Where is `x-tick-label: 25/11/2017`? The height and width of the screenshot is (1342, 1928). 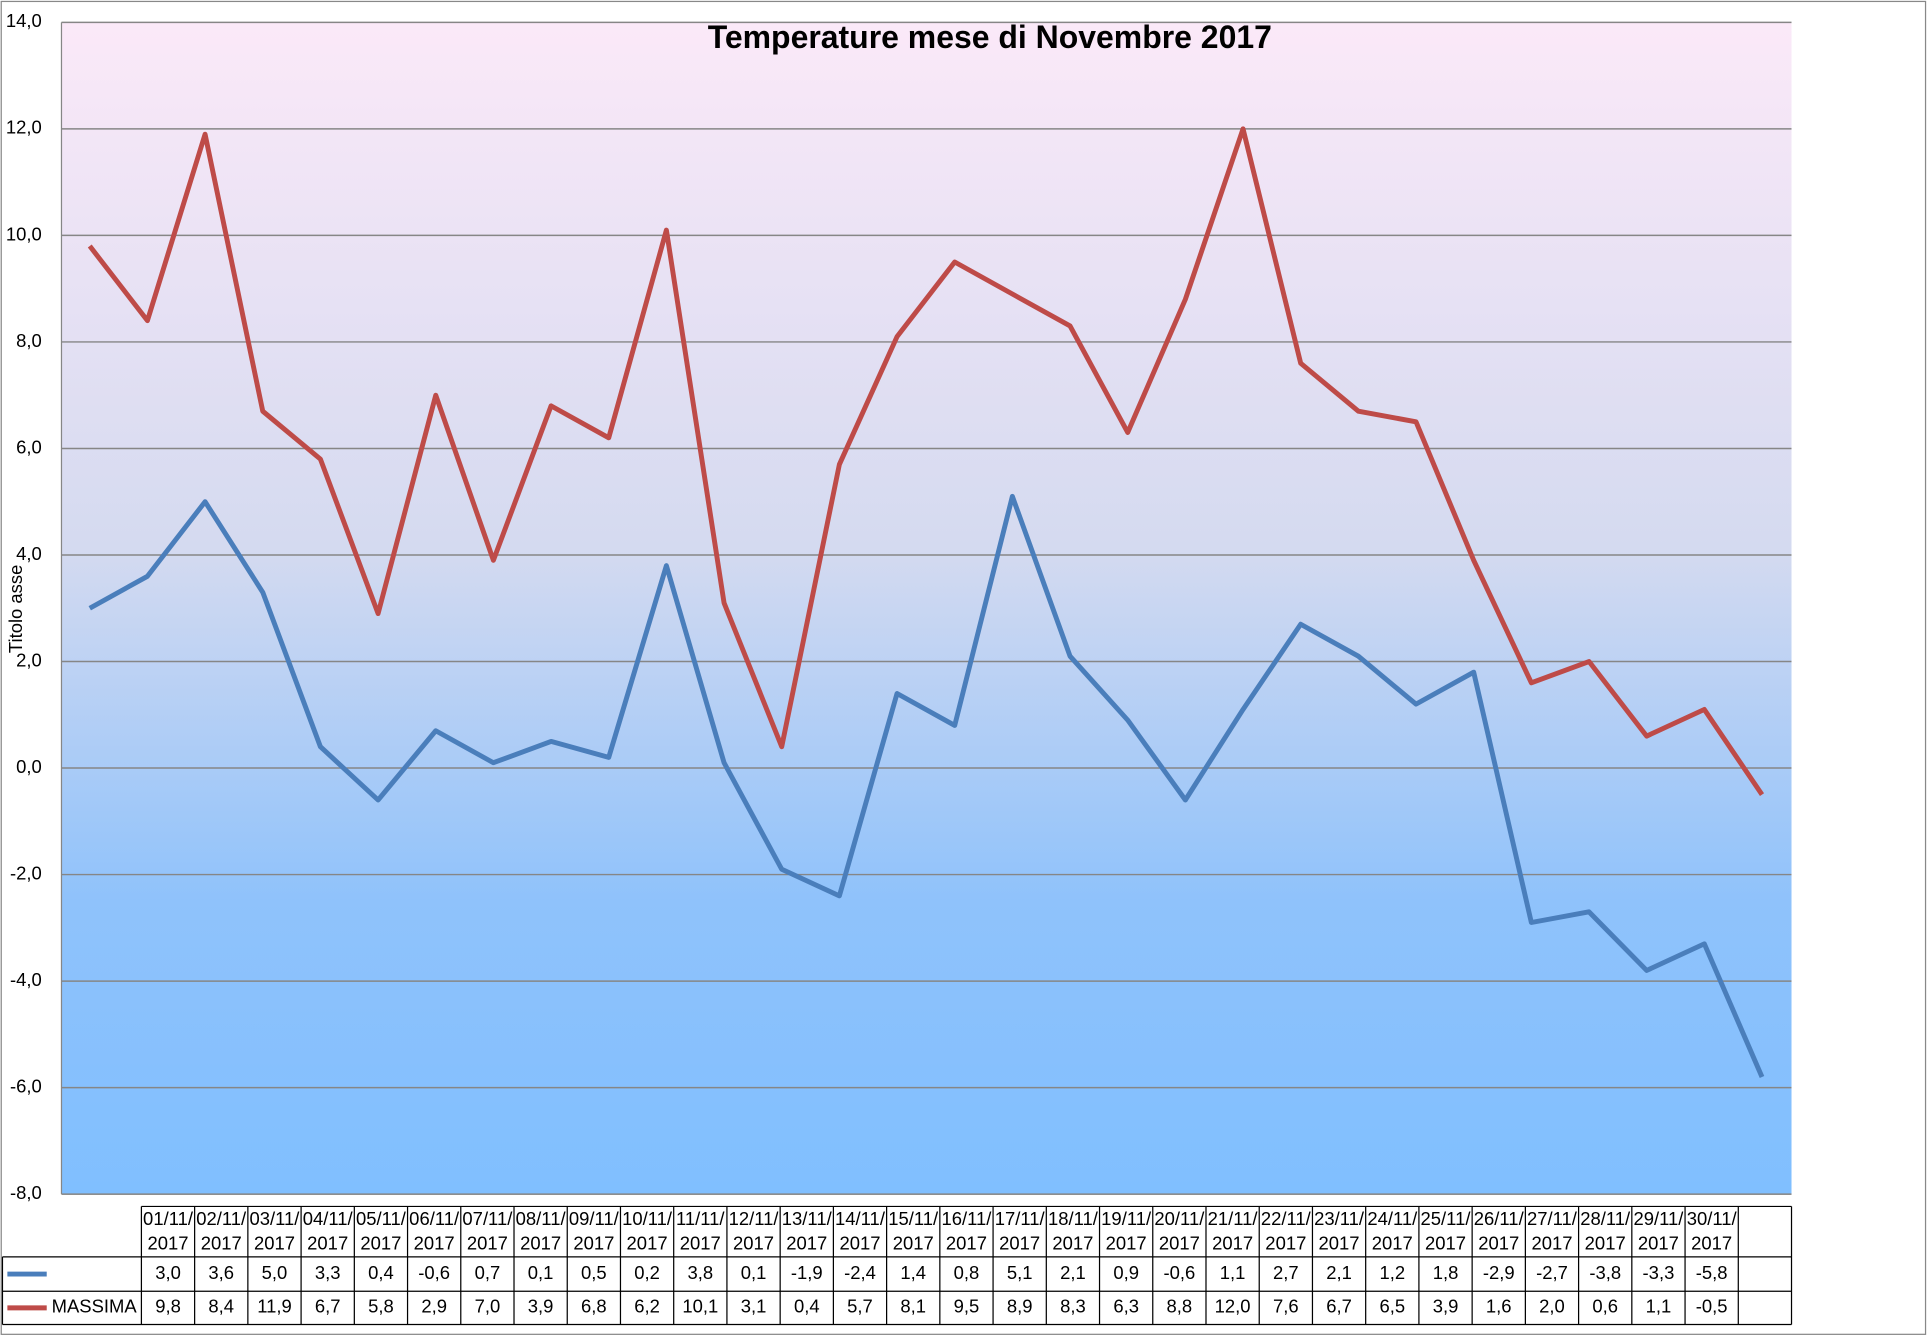
x-tick-label: 25/11/2017 is located at coordinates (1445, 1231).